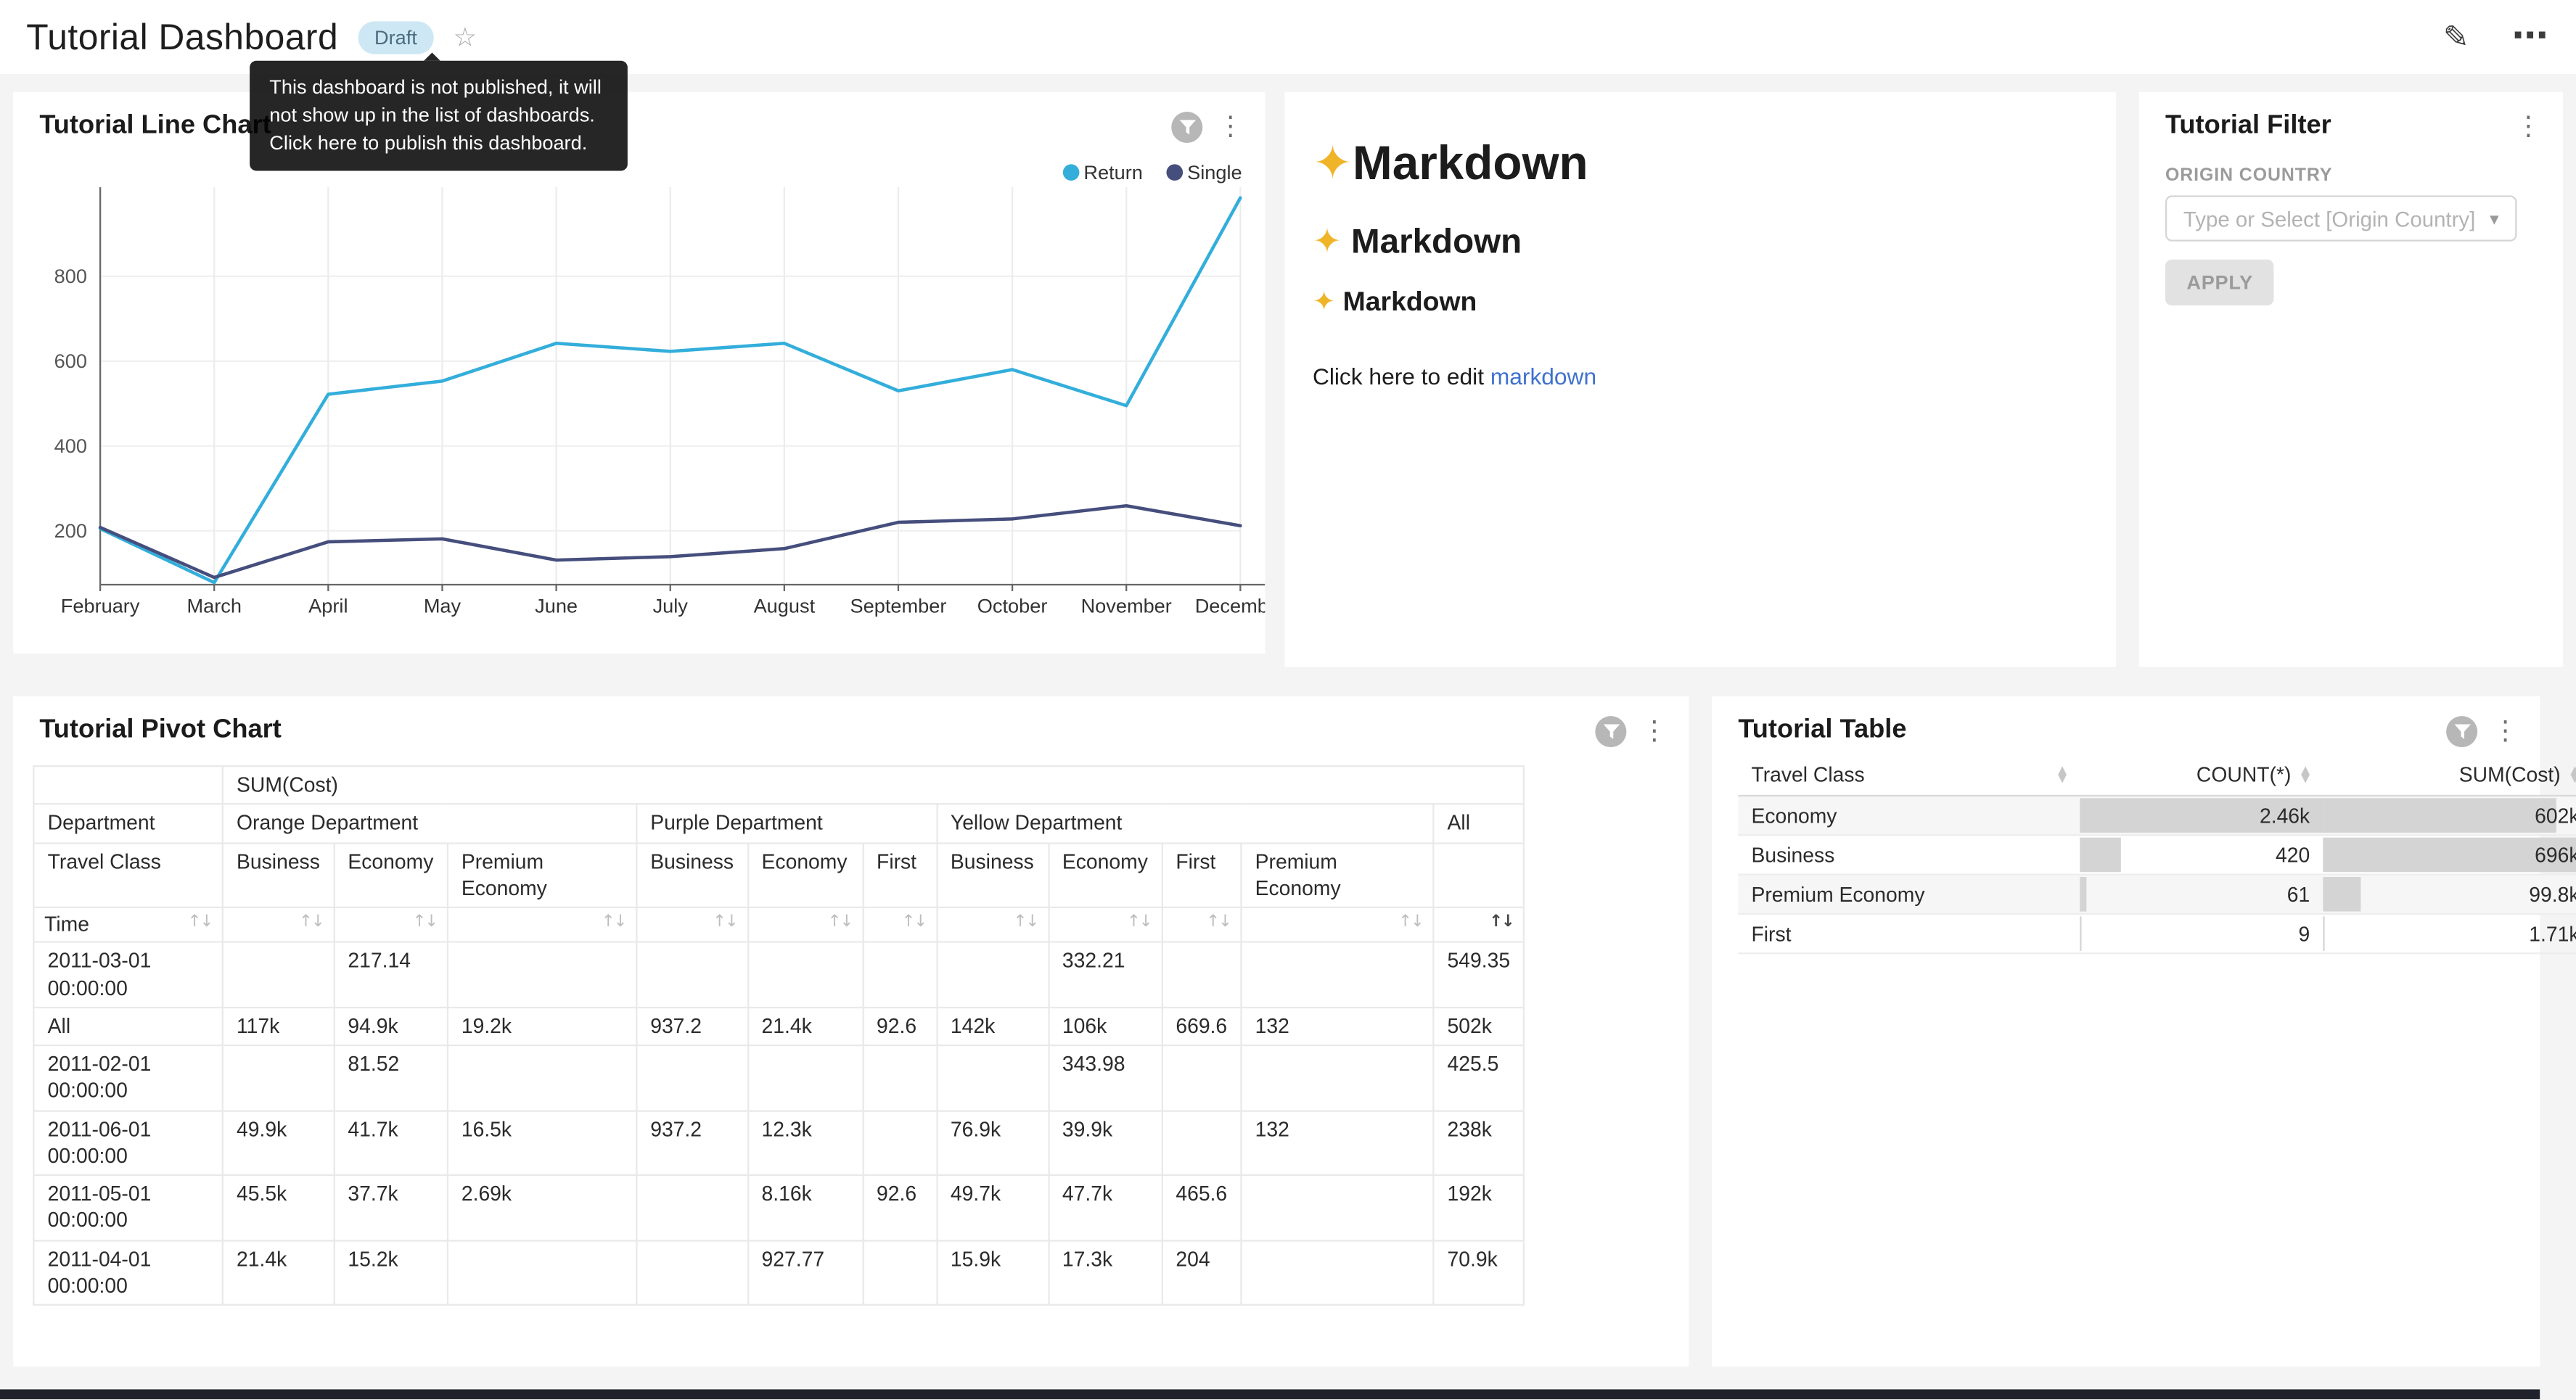 The height and width of the screenshot is (1400, 2576). I want to click on legend-item-single: Single, so click(1203, 172).